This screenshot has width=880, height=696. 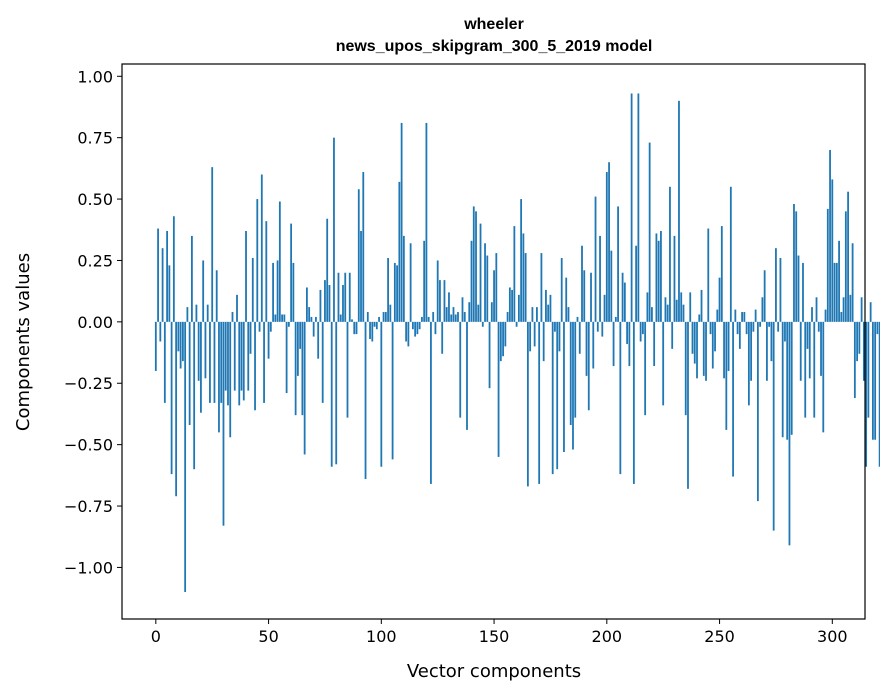 I want to click on y-tick-label: 0.75, so click(x=95, y=138).